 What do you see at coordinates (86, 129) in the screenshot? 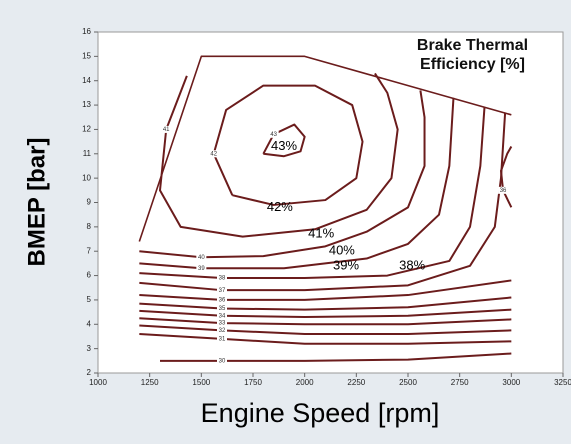
I see `y-tick-label: 12` at bounding box center [86, 129].